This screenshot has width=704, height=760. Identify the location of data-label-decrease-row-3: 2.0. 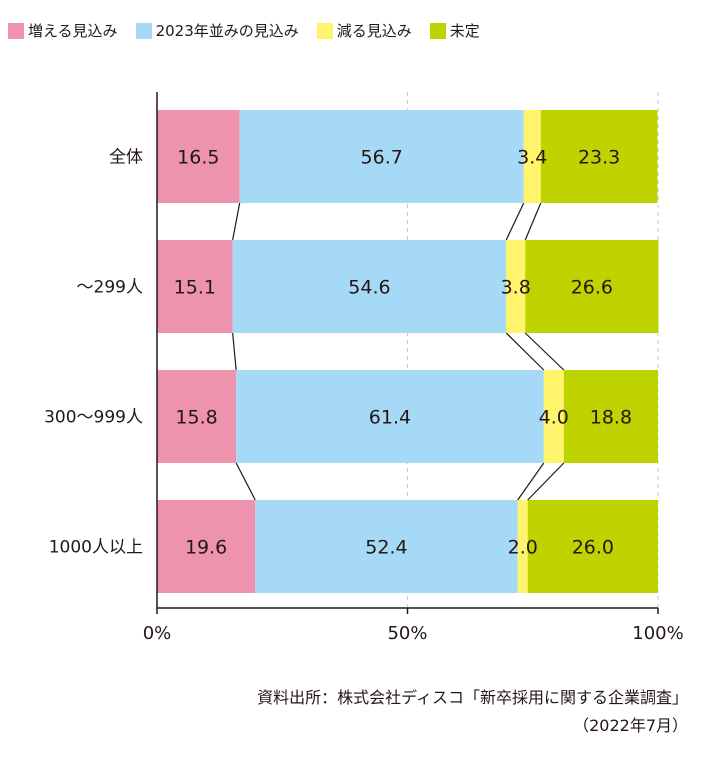
(523, 548).